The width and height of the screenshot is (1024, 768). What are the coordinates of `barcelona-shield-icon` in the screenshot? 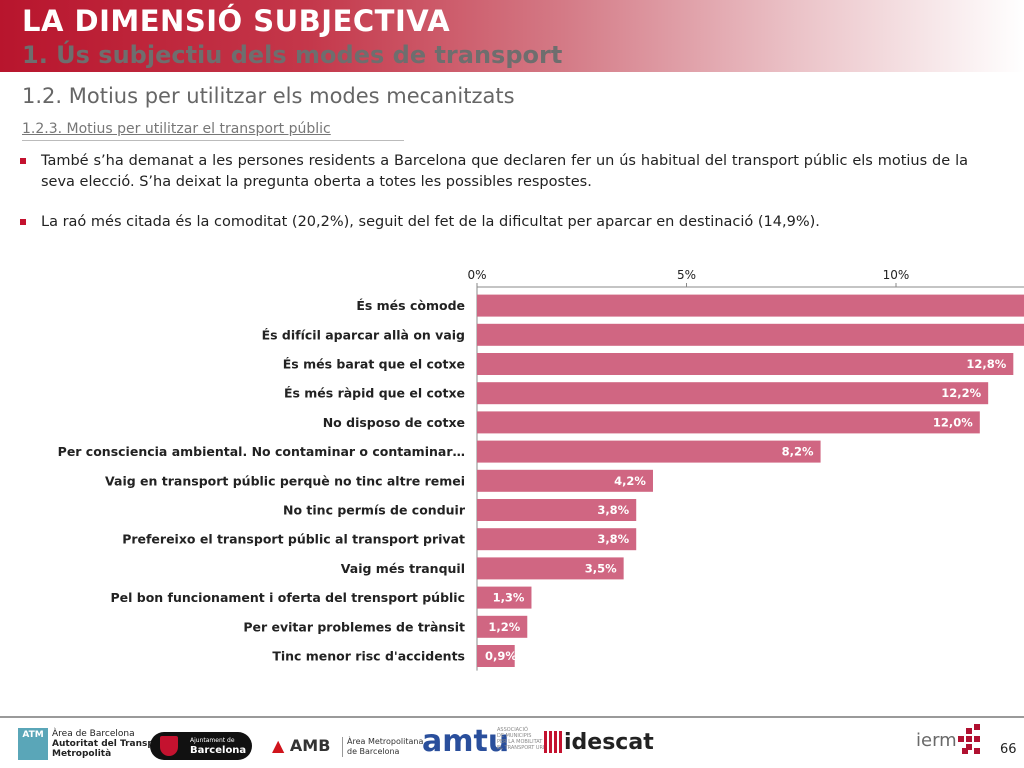 It's located at (169, 746).